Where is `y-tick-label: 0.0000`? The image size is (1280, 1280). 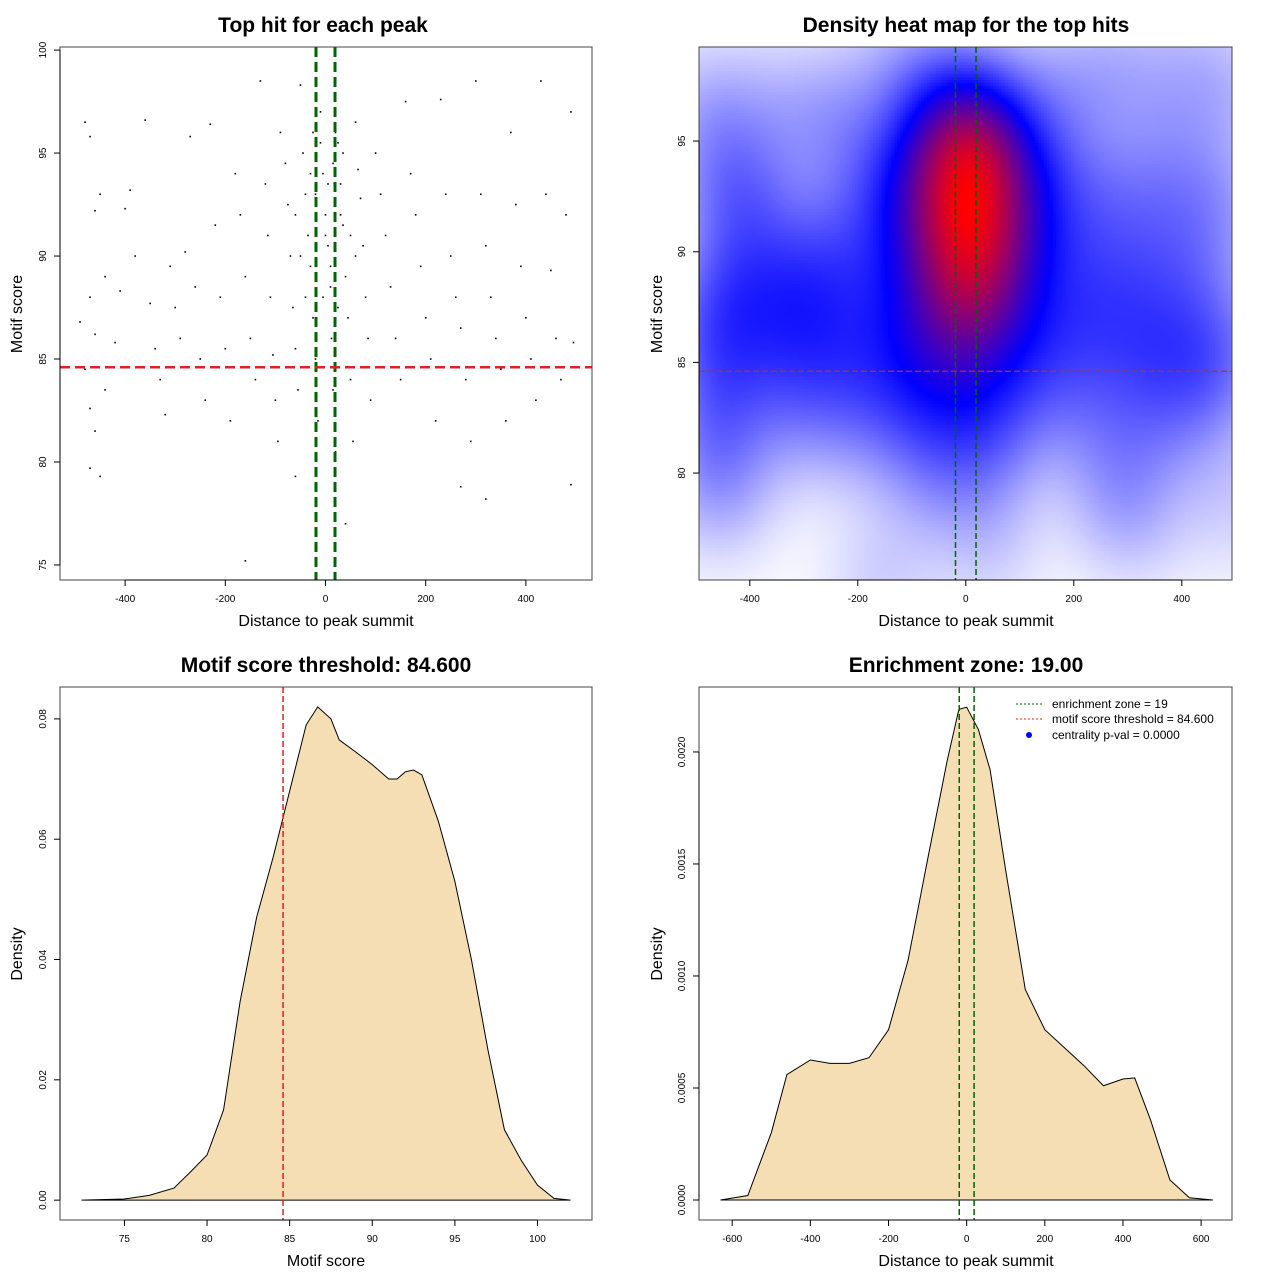
y-tick-label: 0.0000 is located at coordinates (682, 1199).